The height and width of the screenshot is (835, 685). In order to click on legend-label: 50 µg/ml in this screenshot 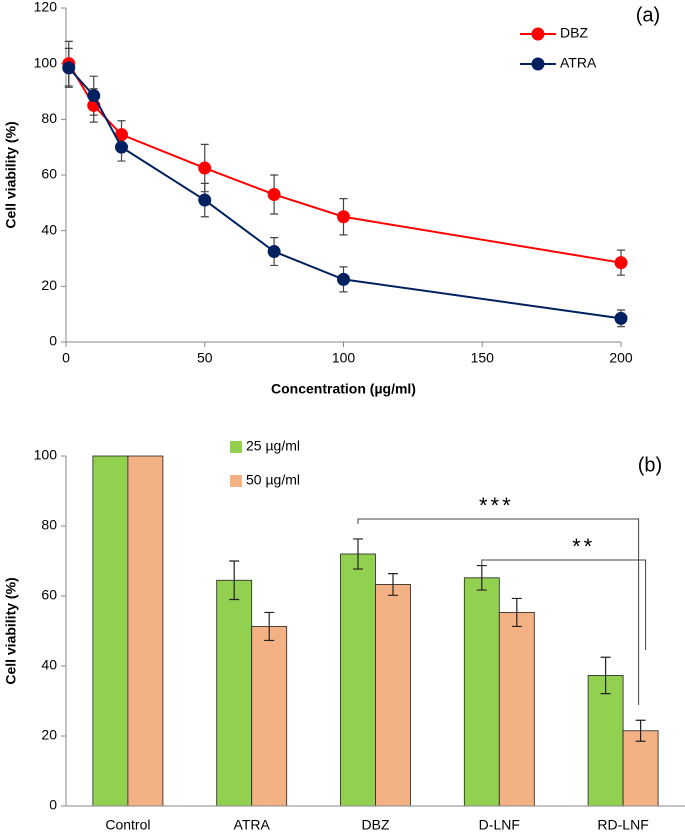, I will do `click(273, 480)`.